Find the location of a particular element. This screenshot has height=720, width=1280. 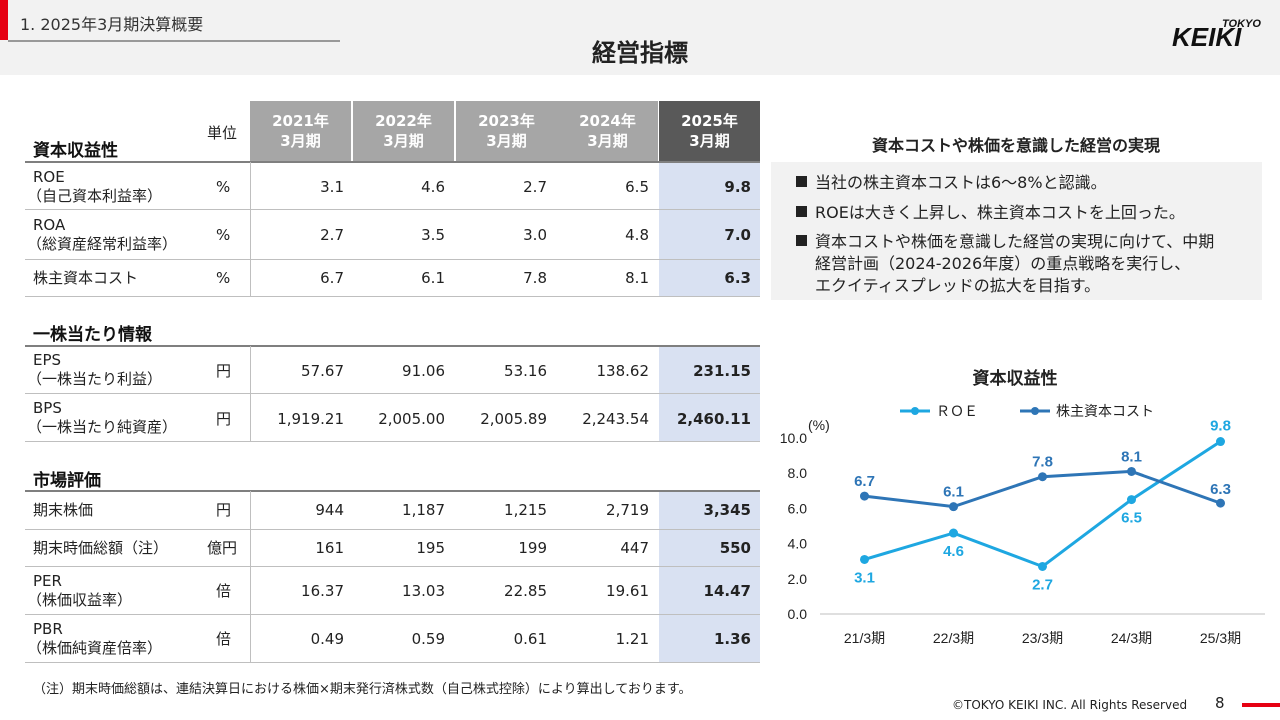

chart-title: 資本収益性 is located at coordinates (1015, 379).